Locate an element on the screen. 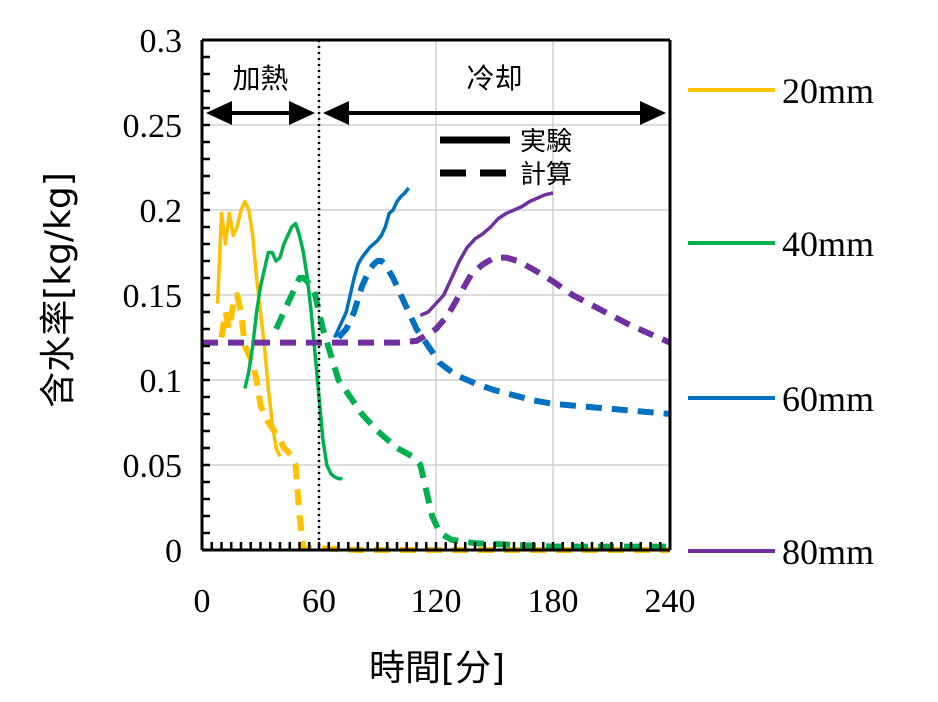 The width and height of the screenshot is (938, 702). x-tick-label: 240 is located at coordinates (670, 601).